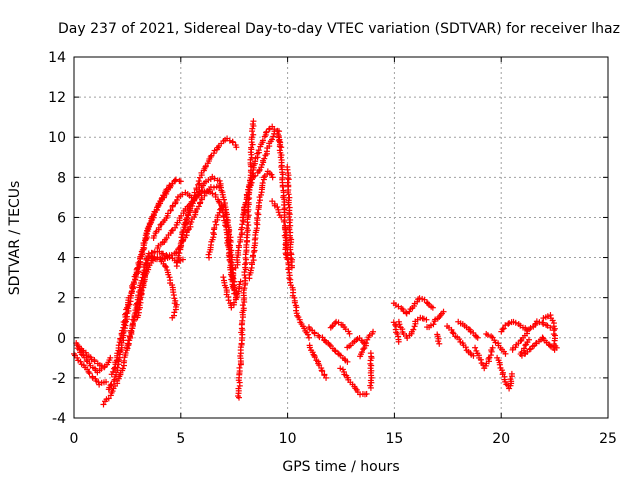 This screenshot has height=480, width=640. I want to click on y-tick-label: 12, so click(57, 98).